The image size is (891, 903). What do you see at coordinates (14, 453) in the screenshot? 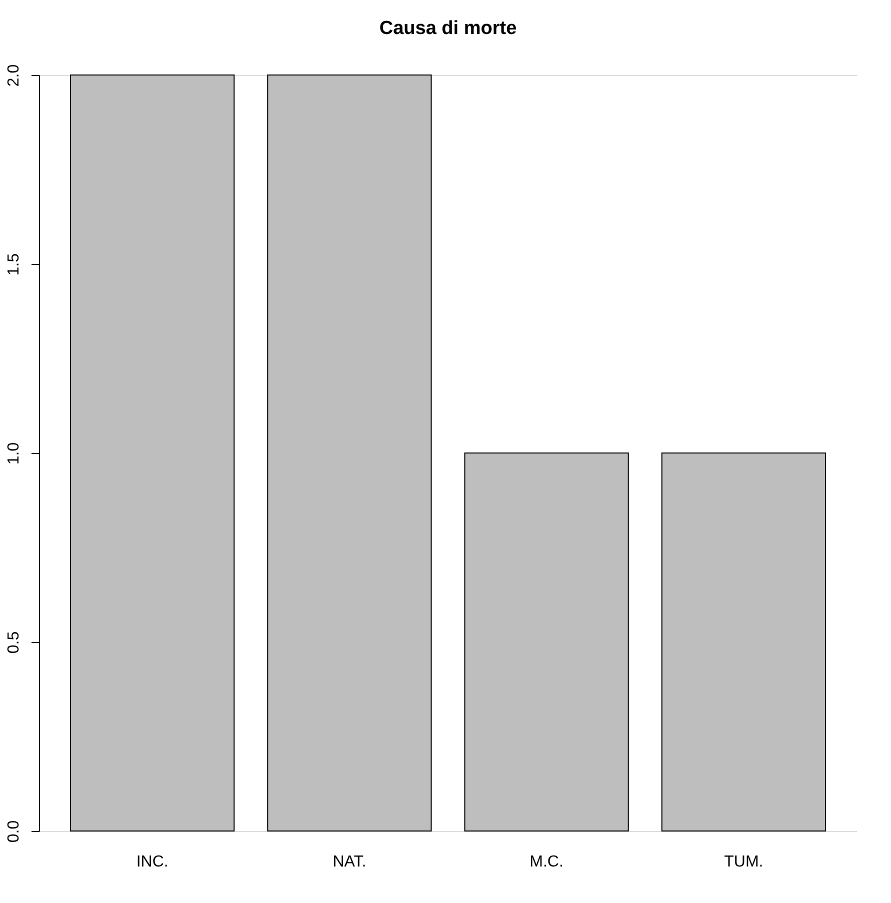
I see `y-tick-label: 1.0` at bounding box center [14, 453].